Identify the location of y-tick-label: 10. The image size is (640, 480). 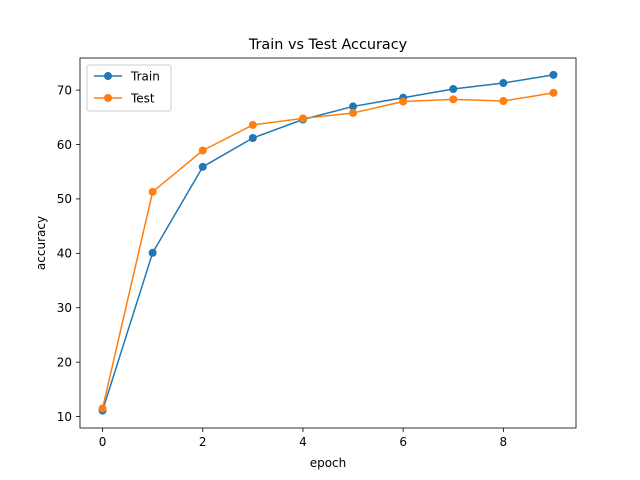
(64, 417).